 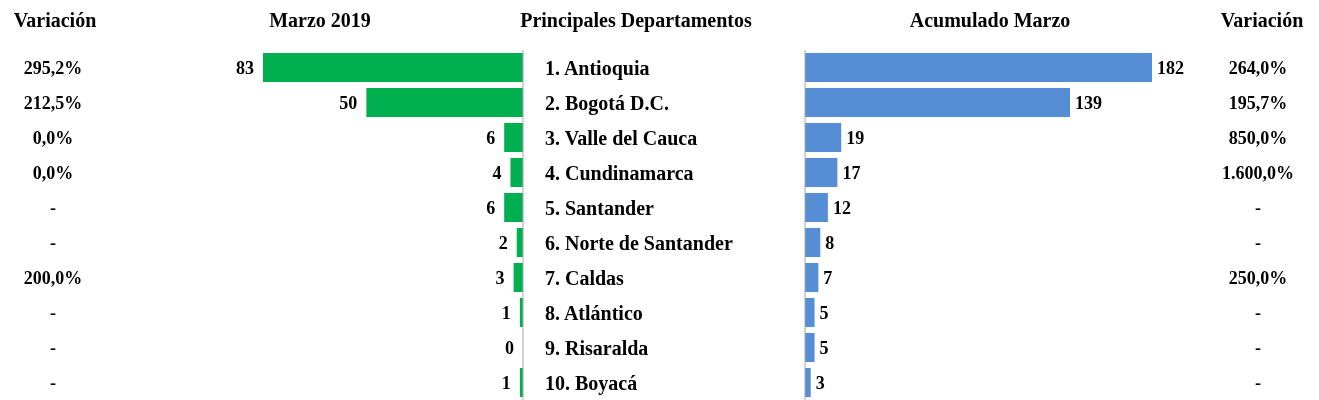 I want to click on y-tick-label: 1. Antioquia, so click(x=597, y=68).